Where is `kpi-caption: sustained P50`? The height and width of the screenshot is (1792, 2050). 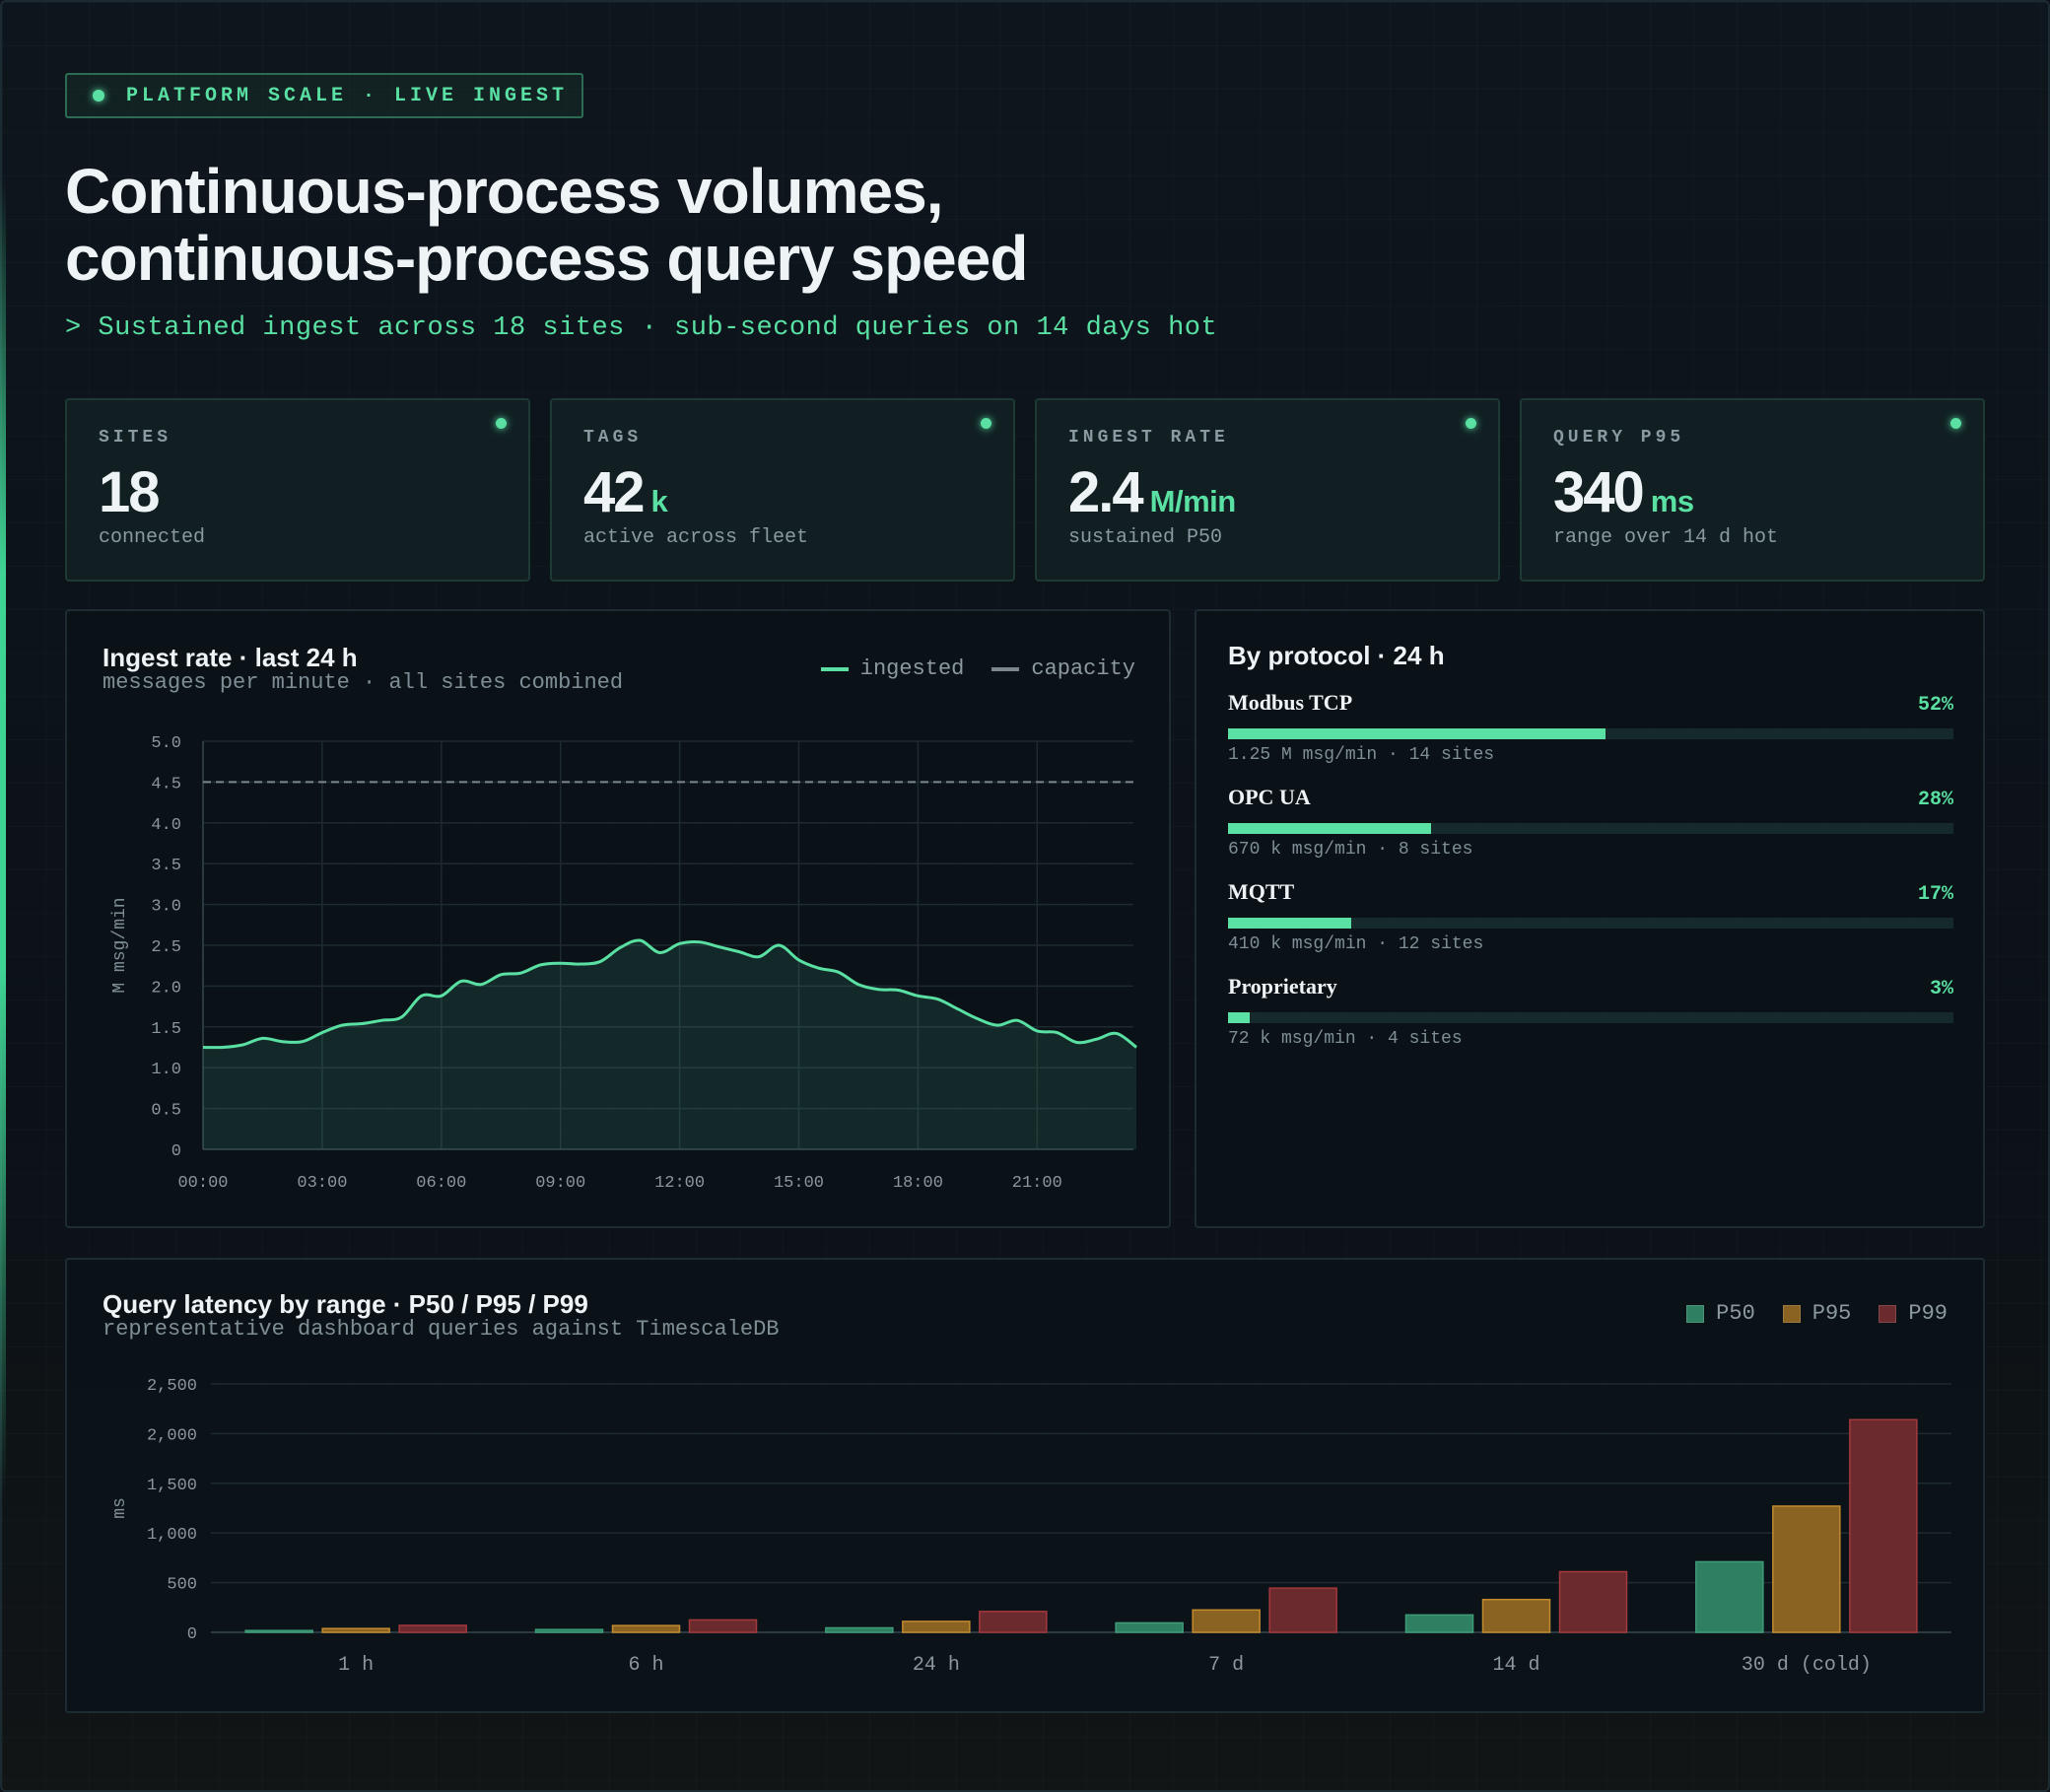 kpi-caption: sustained P50 is located at coordinates (1145, 537).